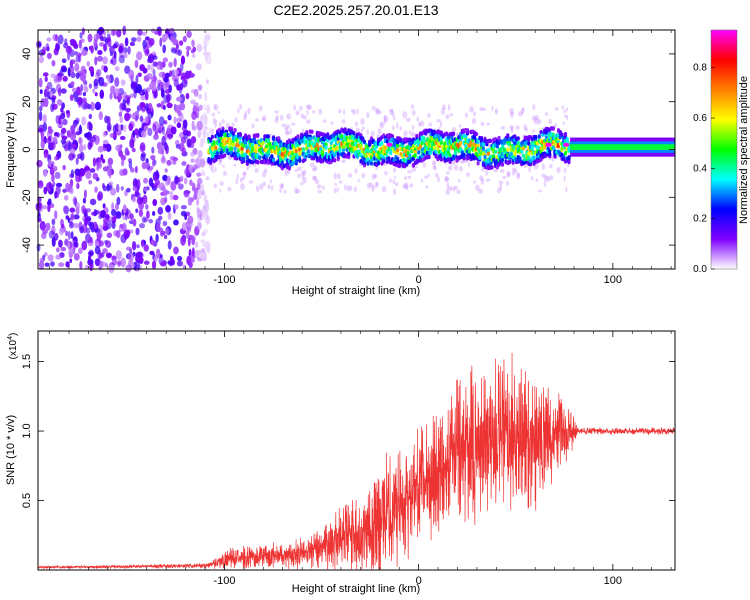 The width and height of the screenshot is (750, 600). I want to click on snr-scale-base: (x10, so click(13, 349).